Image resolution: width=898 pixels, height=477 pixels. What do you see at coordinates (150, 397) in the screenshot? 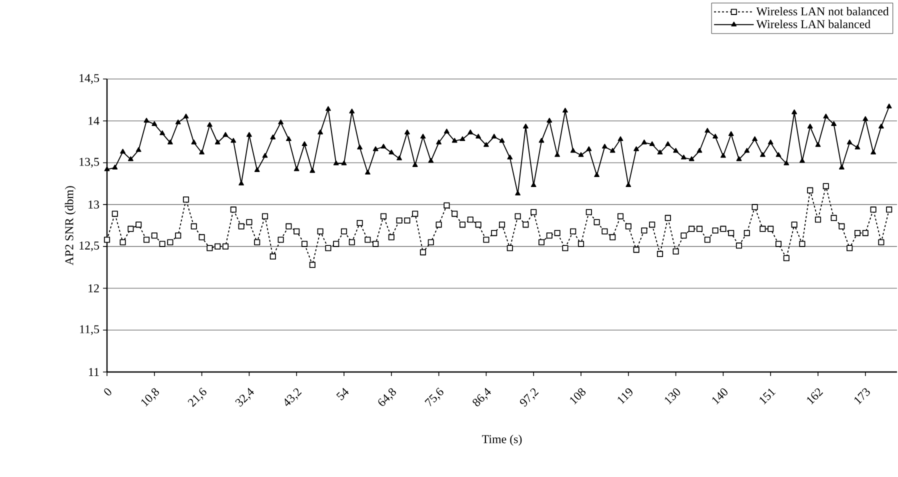
I see `x-tick-label: 10,8` at bounding box center [150, 397].